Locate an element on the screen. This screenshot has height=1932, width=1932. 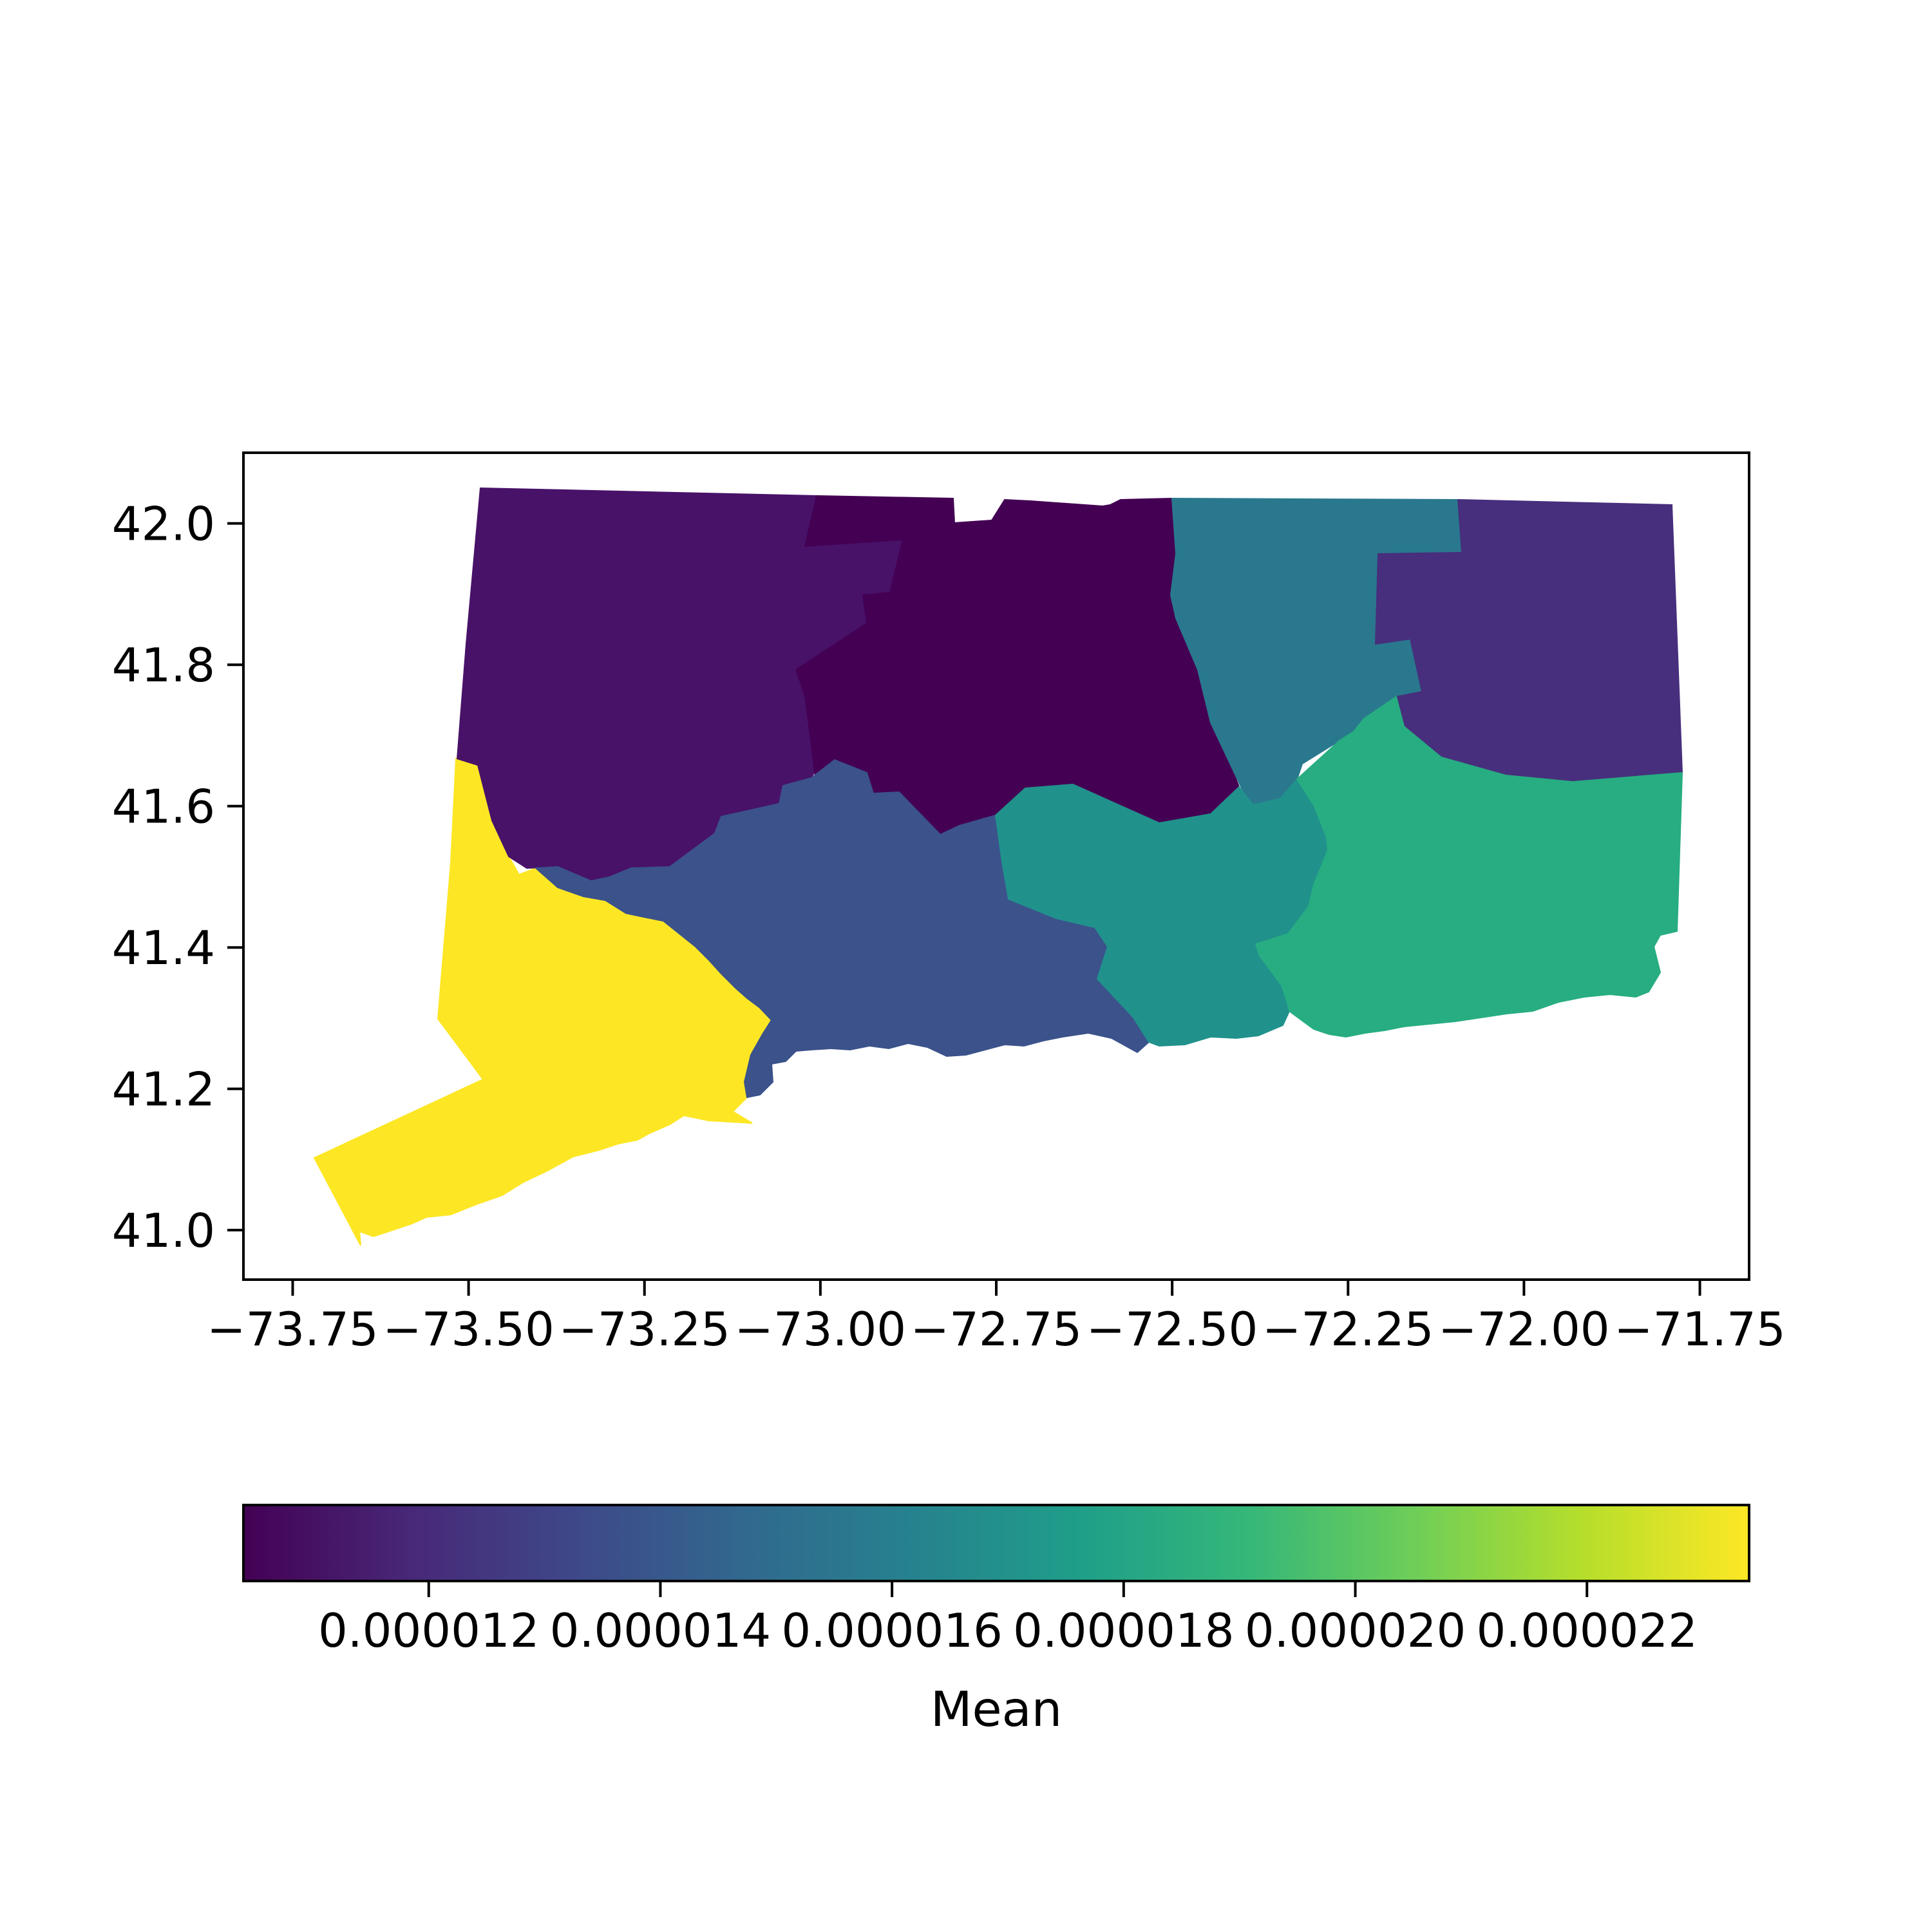
region-new-haven is located at coordinates (842, 929).